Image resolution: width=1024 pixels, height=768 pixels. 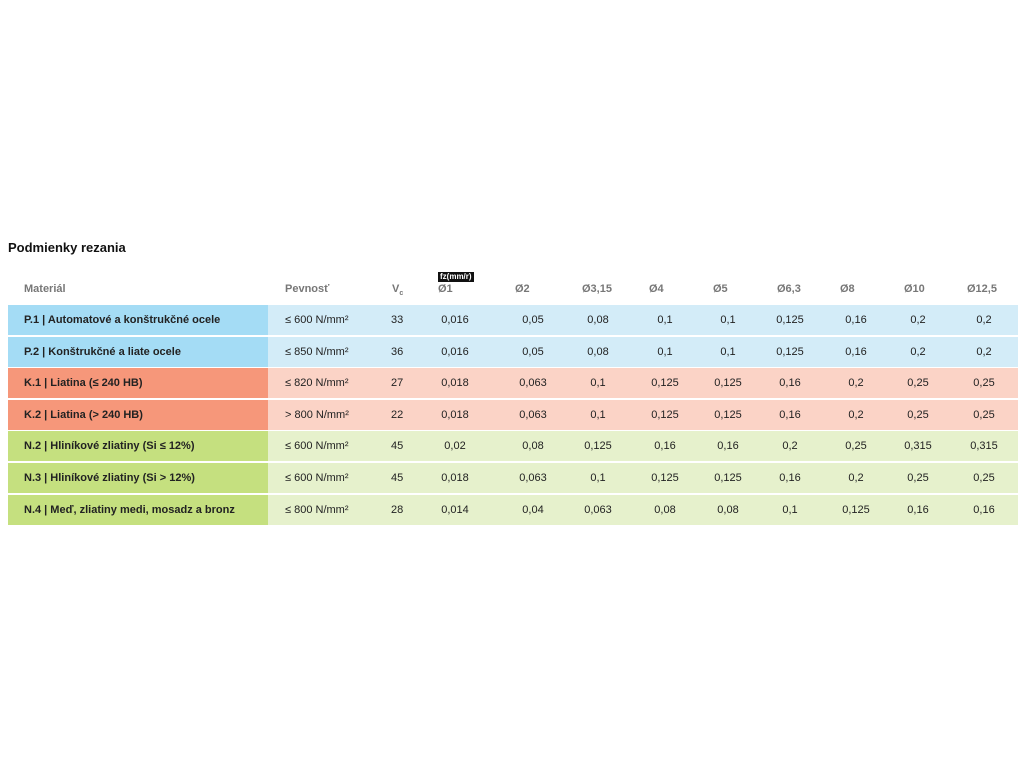 I want to click on strength-cell: ≤ 850 N/mm², so click(x=317, y=351).